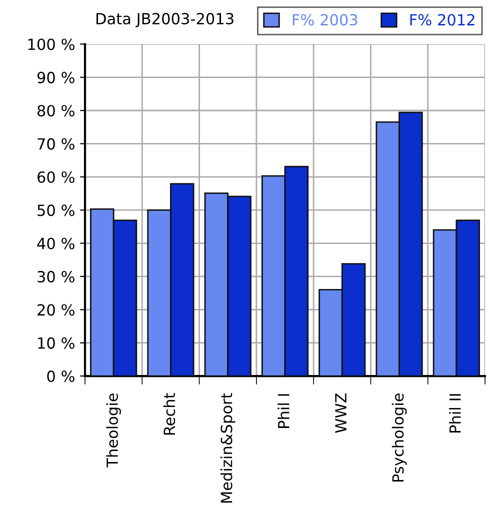 This screenshot has height=513, width=489. What do you see at coordinates (51, 44) in the screenshot?
I see `y-tick-label: 100 %` at bounding box center [51, 44].